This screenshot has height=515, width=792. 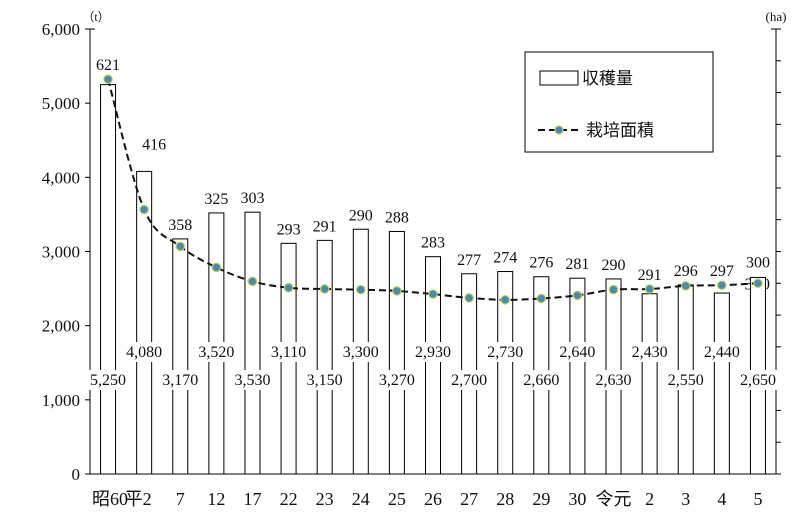 What do you see at coordinates (776, 16) in the screenshot?
I see `right-axis-unit: (ha)` at bounding box center [776, 16].